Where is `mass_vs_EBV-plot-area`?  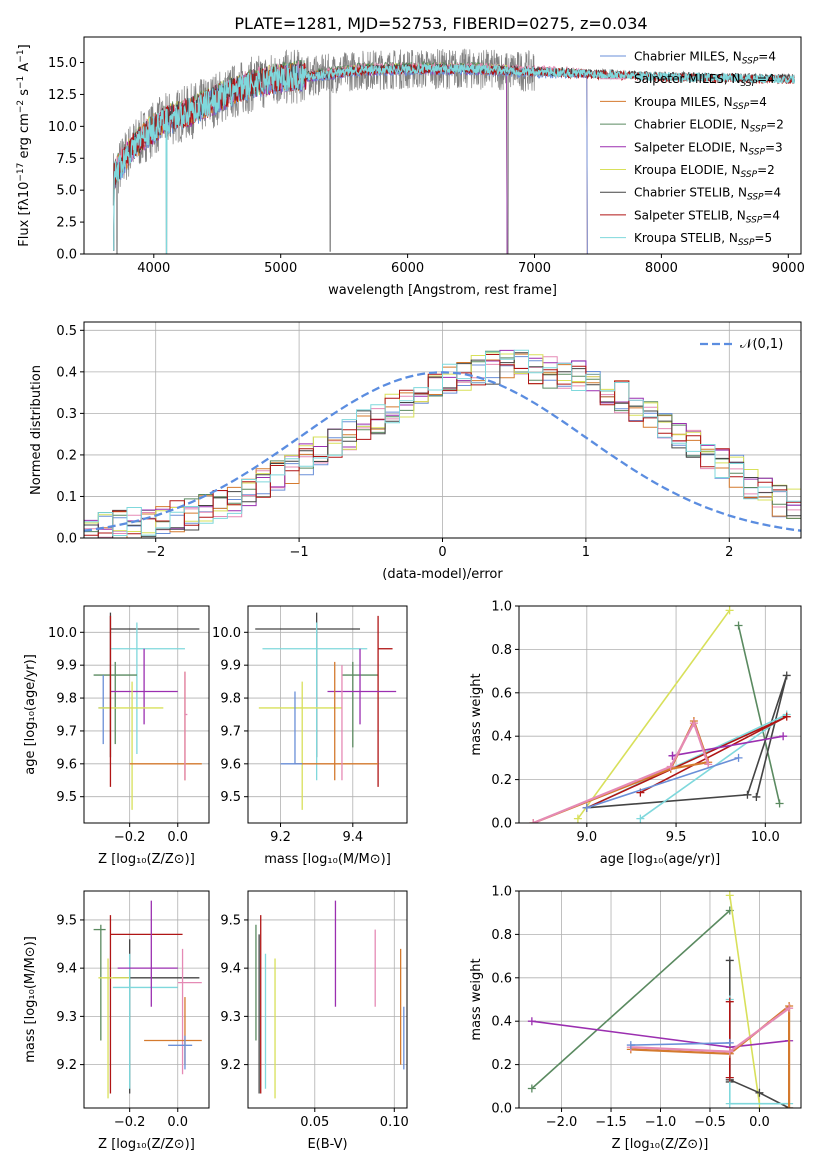
mass_vs_EBV-plot-area is located at coordinates (330, 999).